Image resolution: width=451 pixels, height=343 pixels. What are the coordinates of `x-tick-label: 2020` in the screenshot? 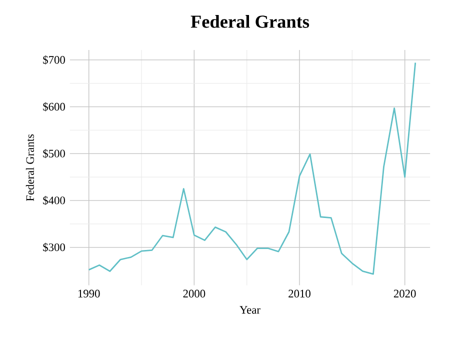 It's located at (405, 294).